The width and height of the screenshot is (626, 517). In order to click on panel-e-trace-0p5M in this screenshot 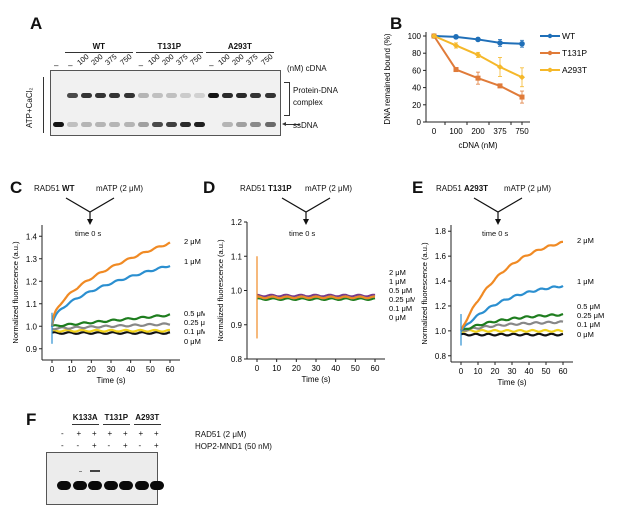, I will do `click(512, 322)`.